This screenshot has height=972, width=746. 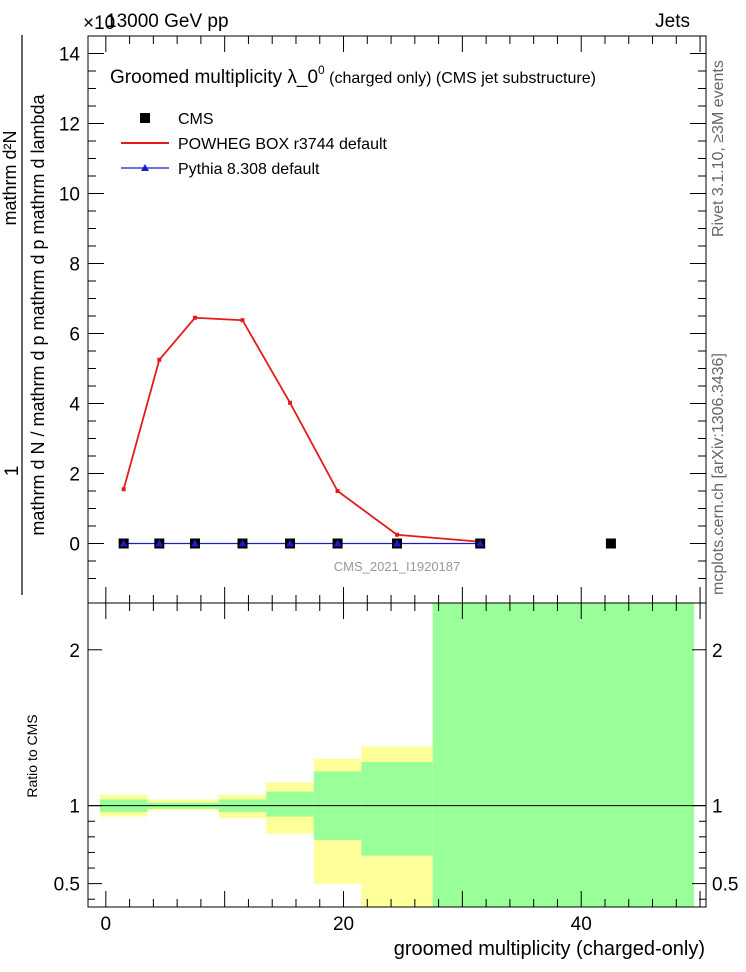 What do you see at coordinates (167, 21) in the screenshot?
I see `energy-label: 13000 GeV pp` at bounding box center [167, 21].